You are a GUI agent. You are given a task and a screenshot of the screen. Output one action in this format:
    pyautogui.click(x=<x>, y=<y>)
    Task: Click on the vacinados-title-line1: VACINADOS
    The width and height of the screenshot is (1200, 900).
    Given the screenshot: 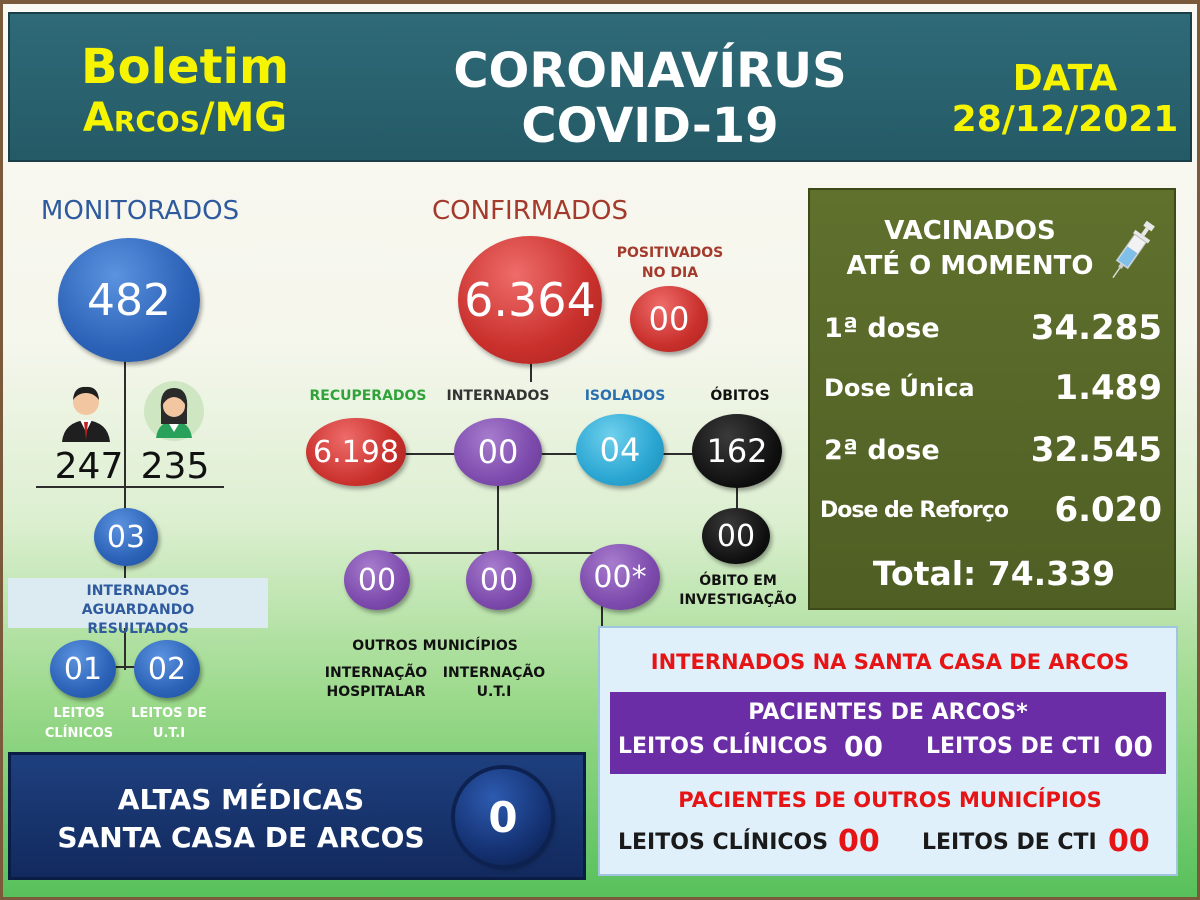 What is the action you would take?
    pyautogui.click(x=970, y=231)
    